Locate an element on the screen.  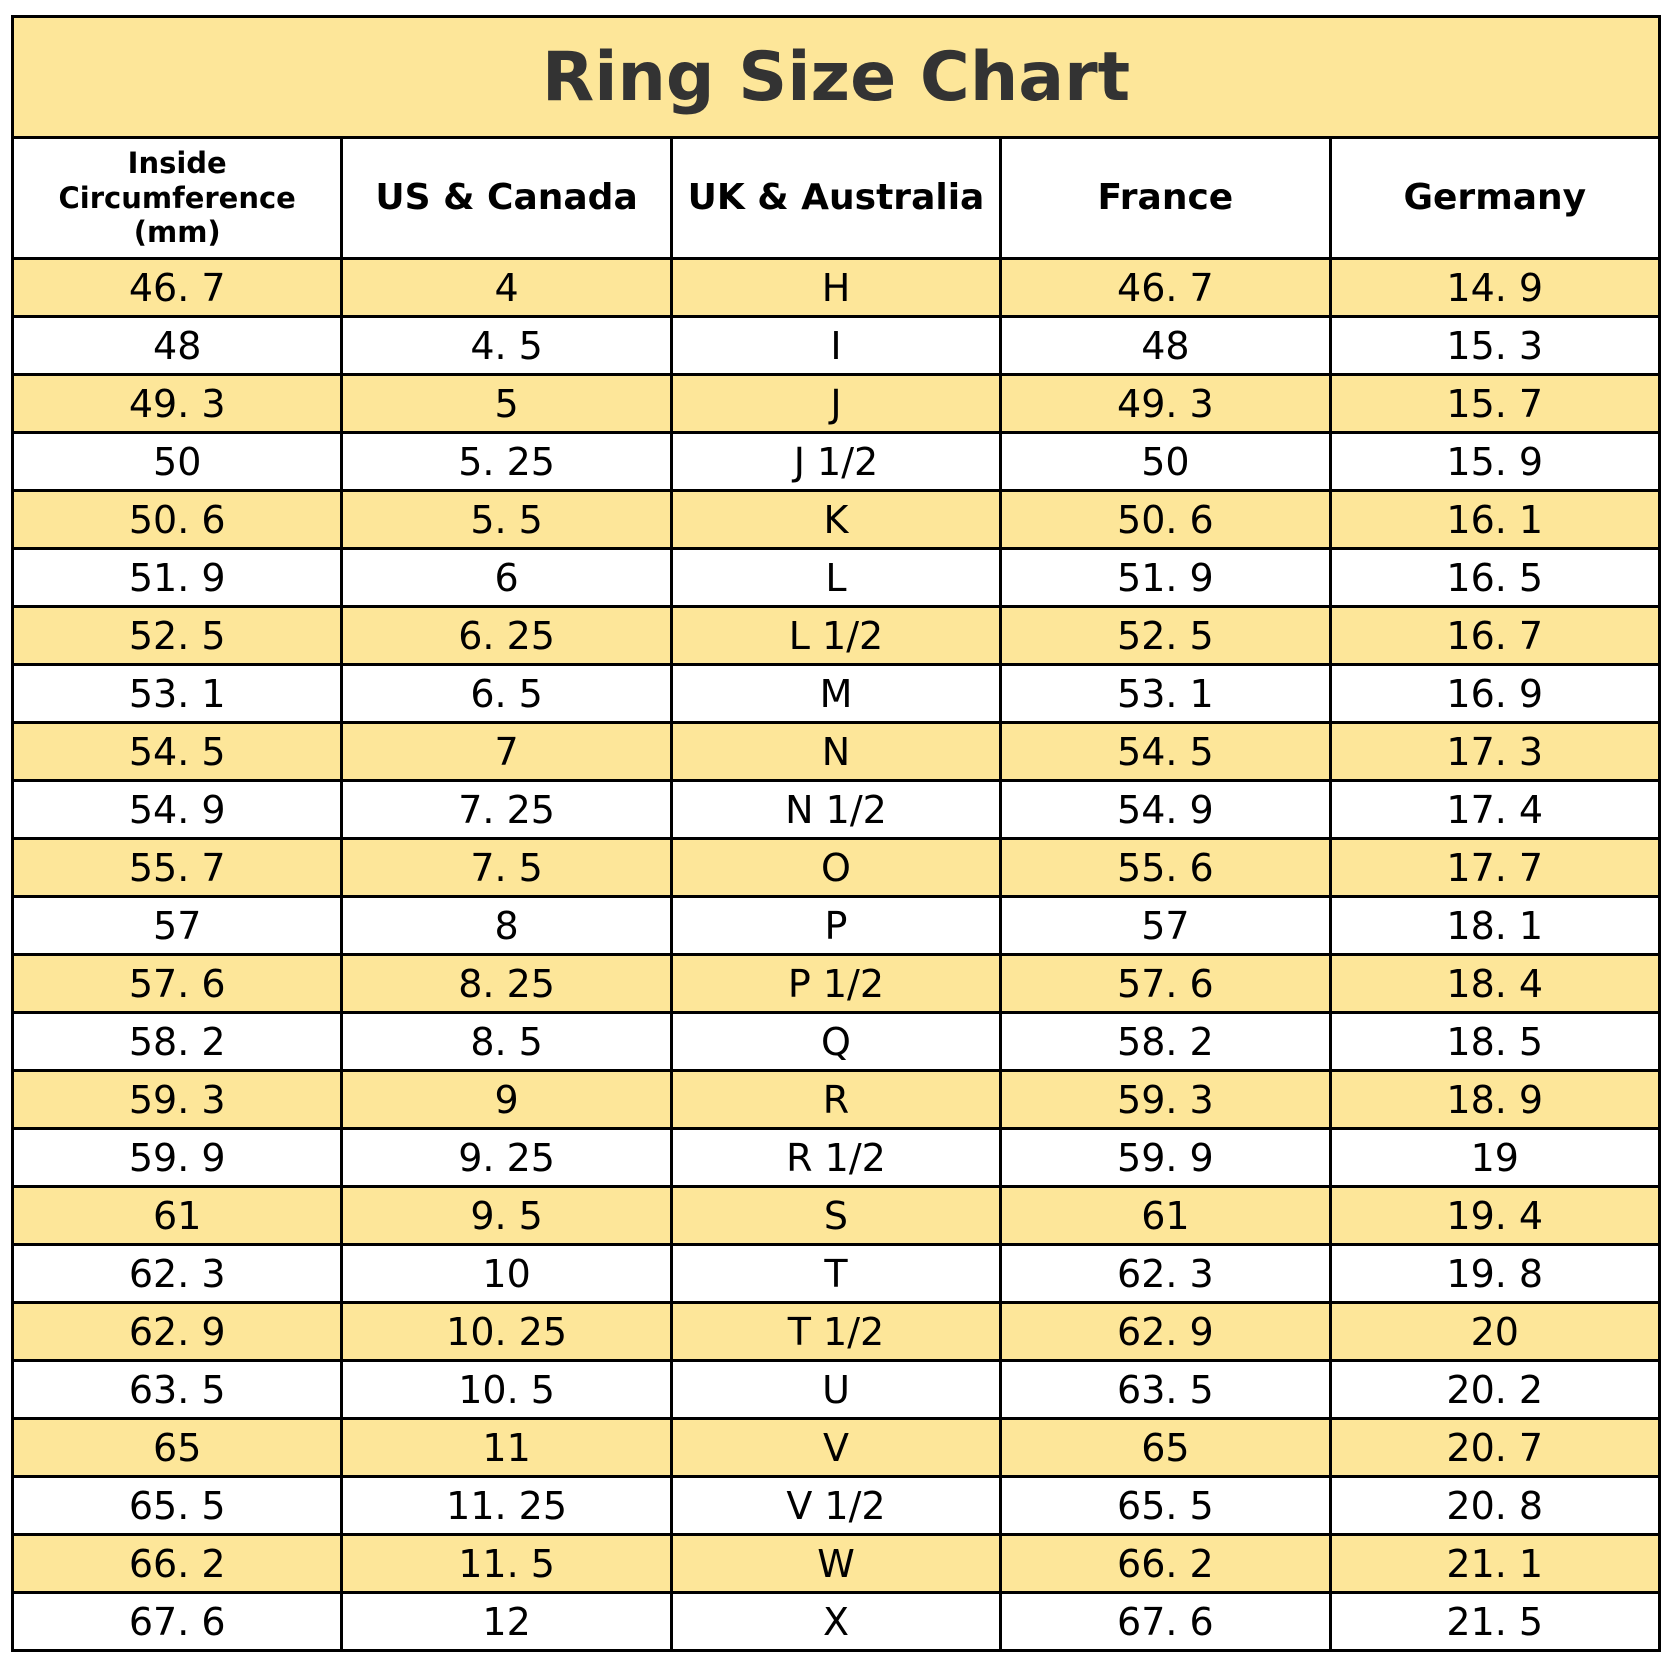
cell-us-canada: 10 is located at coordinates (506, 1273).